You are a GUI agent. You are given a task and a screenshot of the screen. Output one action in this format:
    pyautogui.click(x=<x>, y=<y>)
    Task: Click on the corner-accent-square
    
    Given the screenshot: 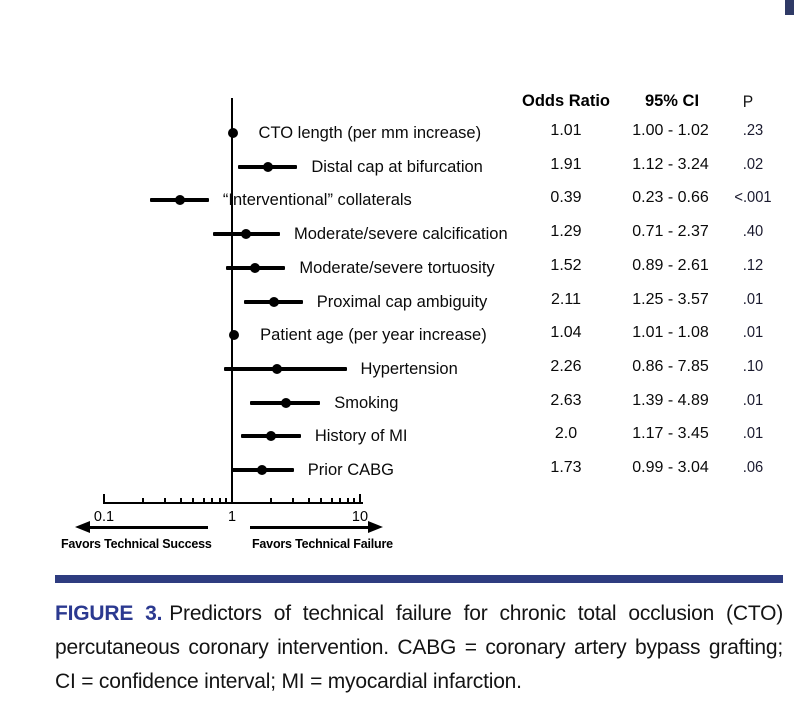 What is the action you would take?
    pyautogui.click(x=789, y=7)
    